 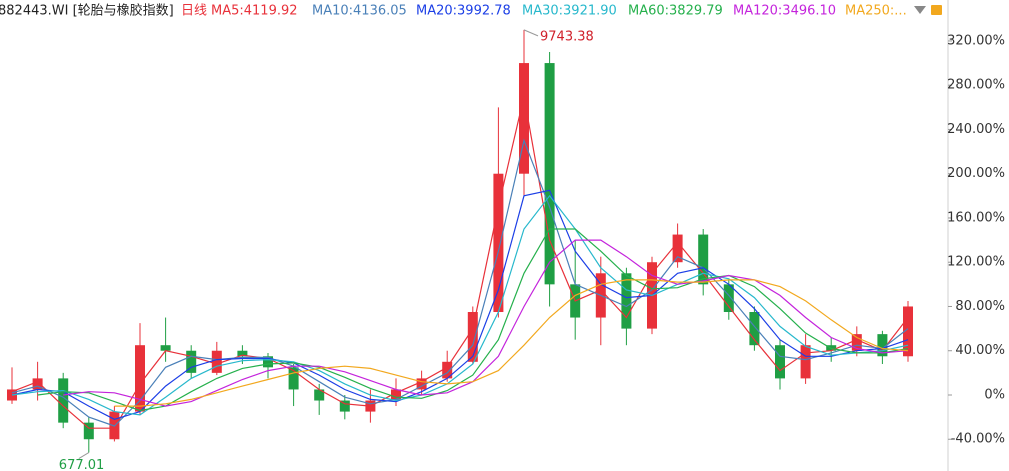 I want to click on y-tick-label: 120.00%, so click(x=976, y=262).